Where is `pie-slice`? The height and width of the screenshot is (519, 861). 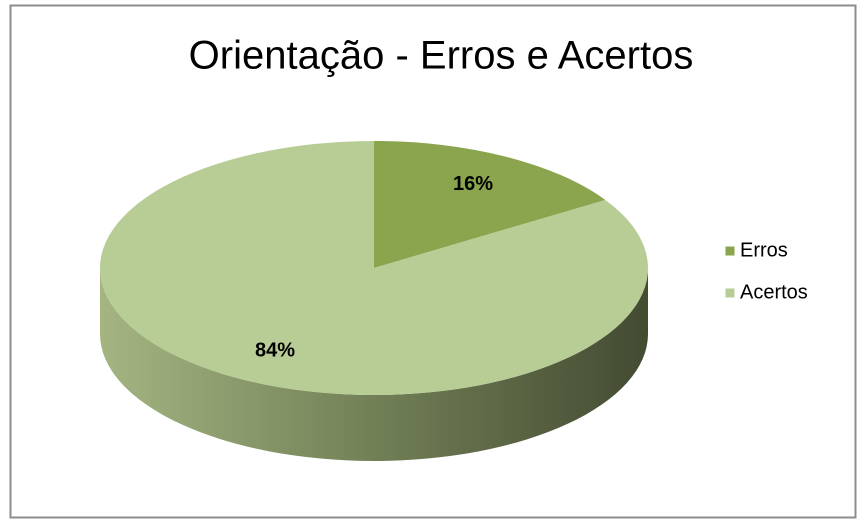 pie-slice is located at coordinates (490, 204).